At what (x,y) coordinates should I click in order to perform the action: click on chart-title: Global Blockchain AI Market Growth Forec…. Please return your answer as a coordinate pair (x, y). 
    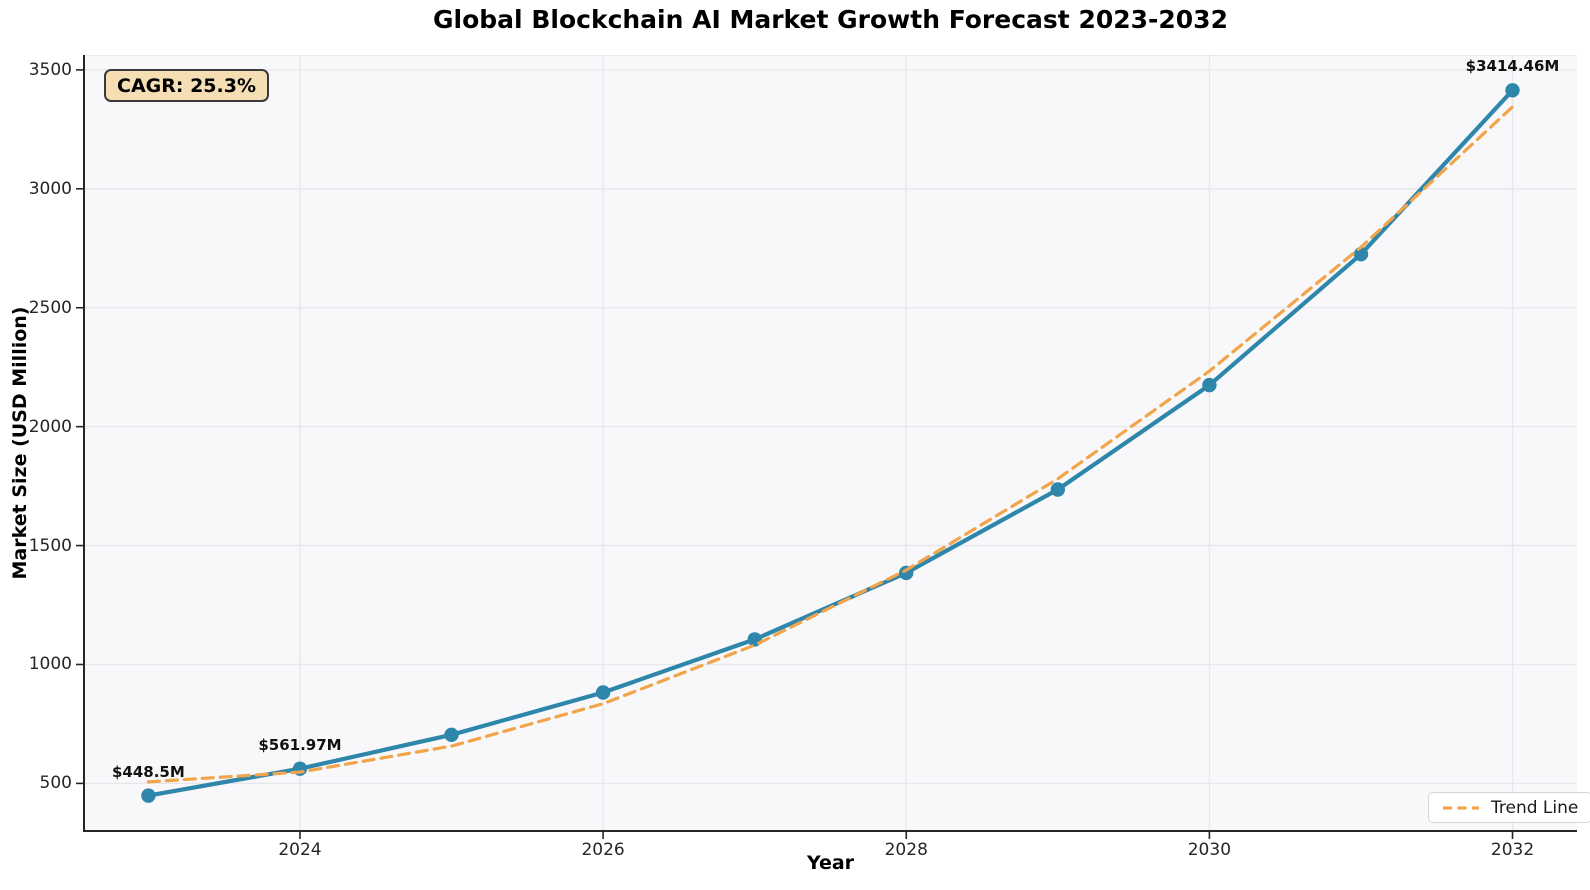
    Looking at the image, I should click on (830, 19).